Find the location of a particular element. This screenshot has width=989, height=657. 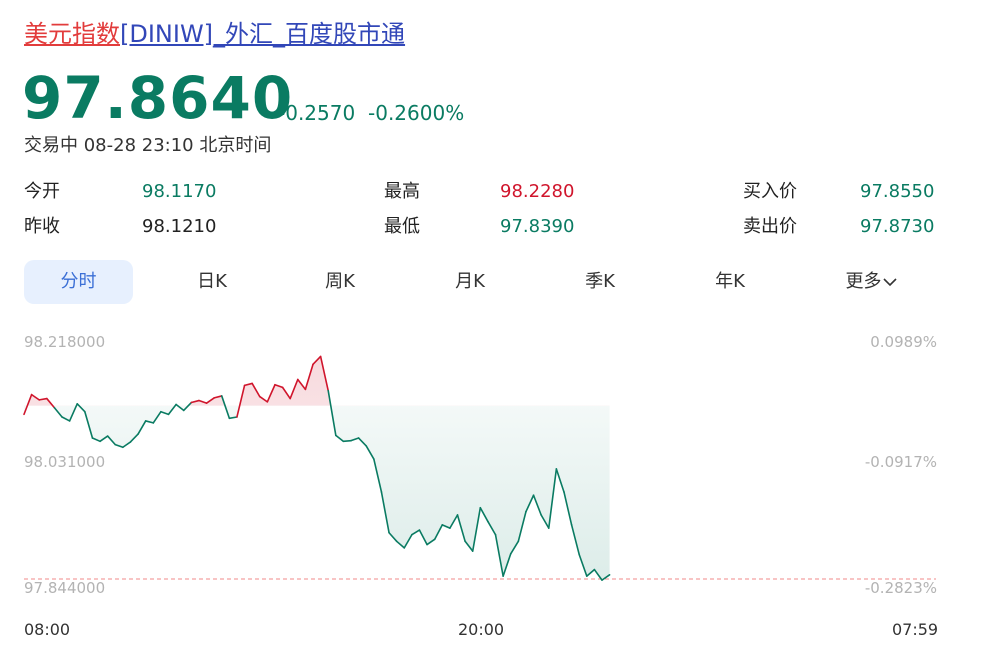

y-left-tick-low: 97.844000 is located at coordinates (65, 588).